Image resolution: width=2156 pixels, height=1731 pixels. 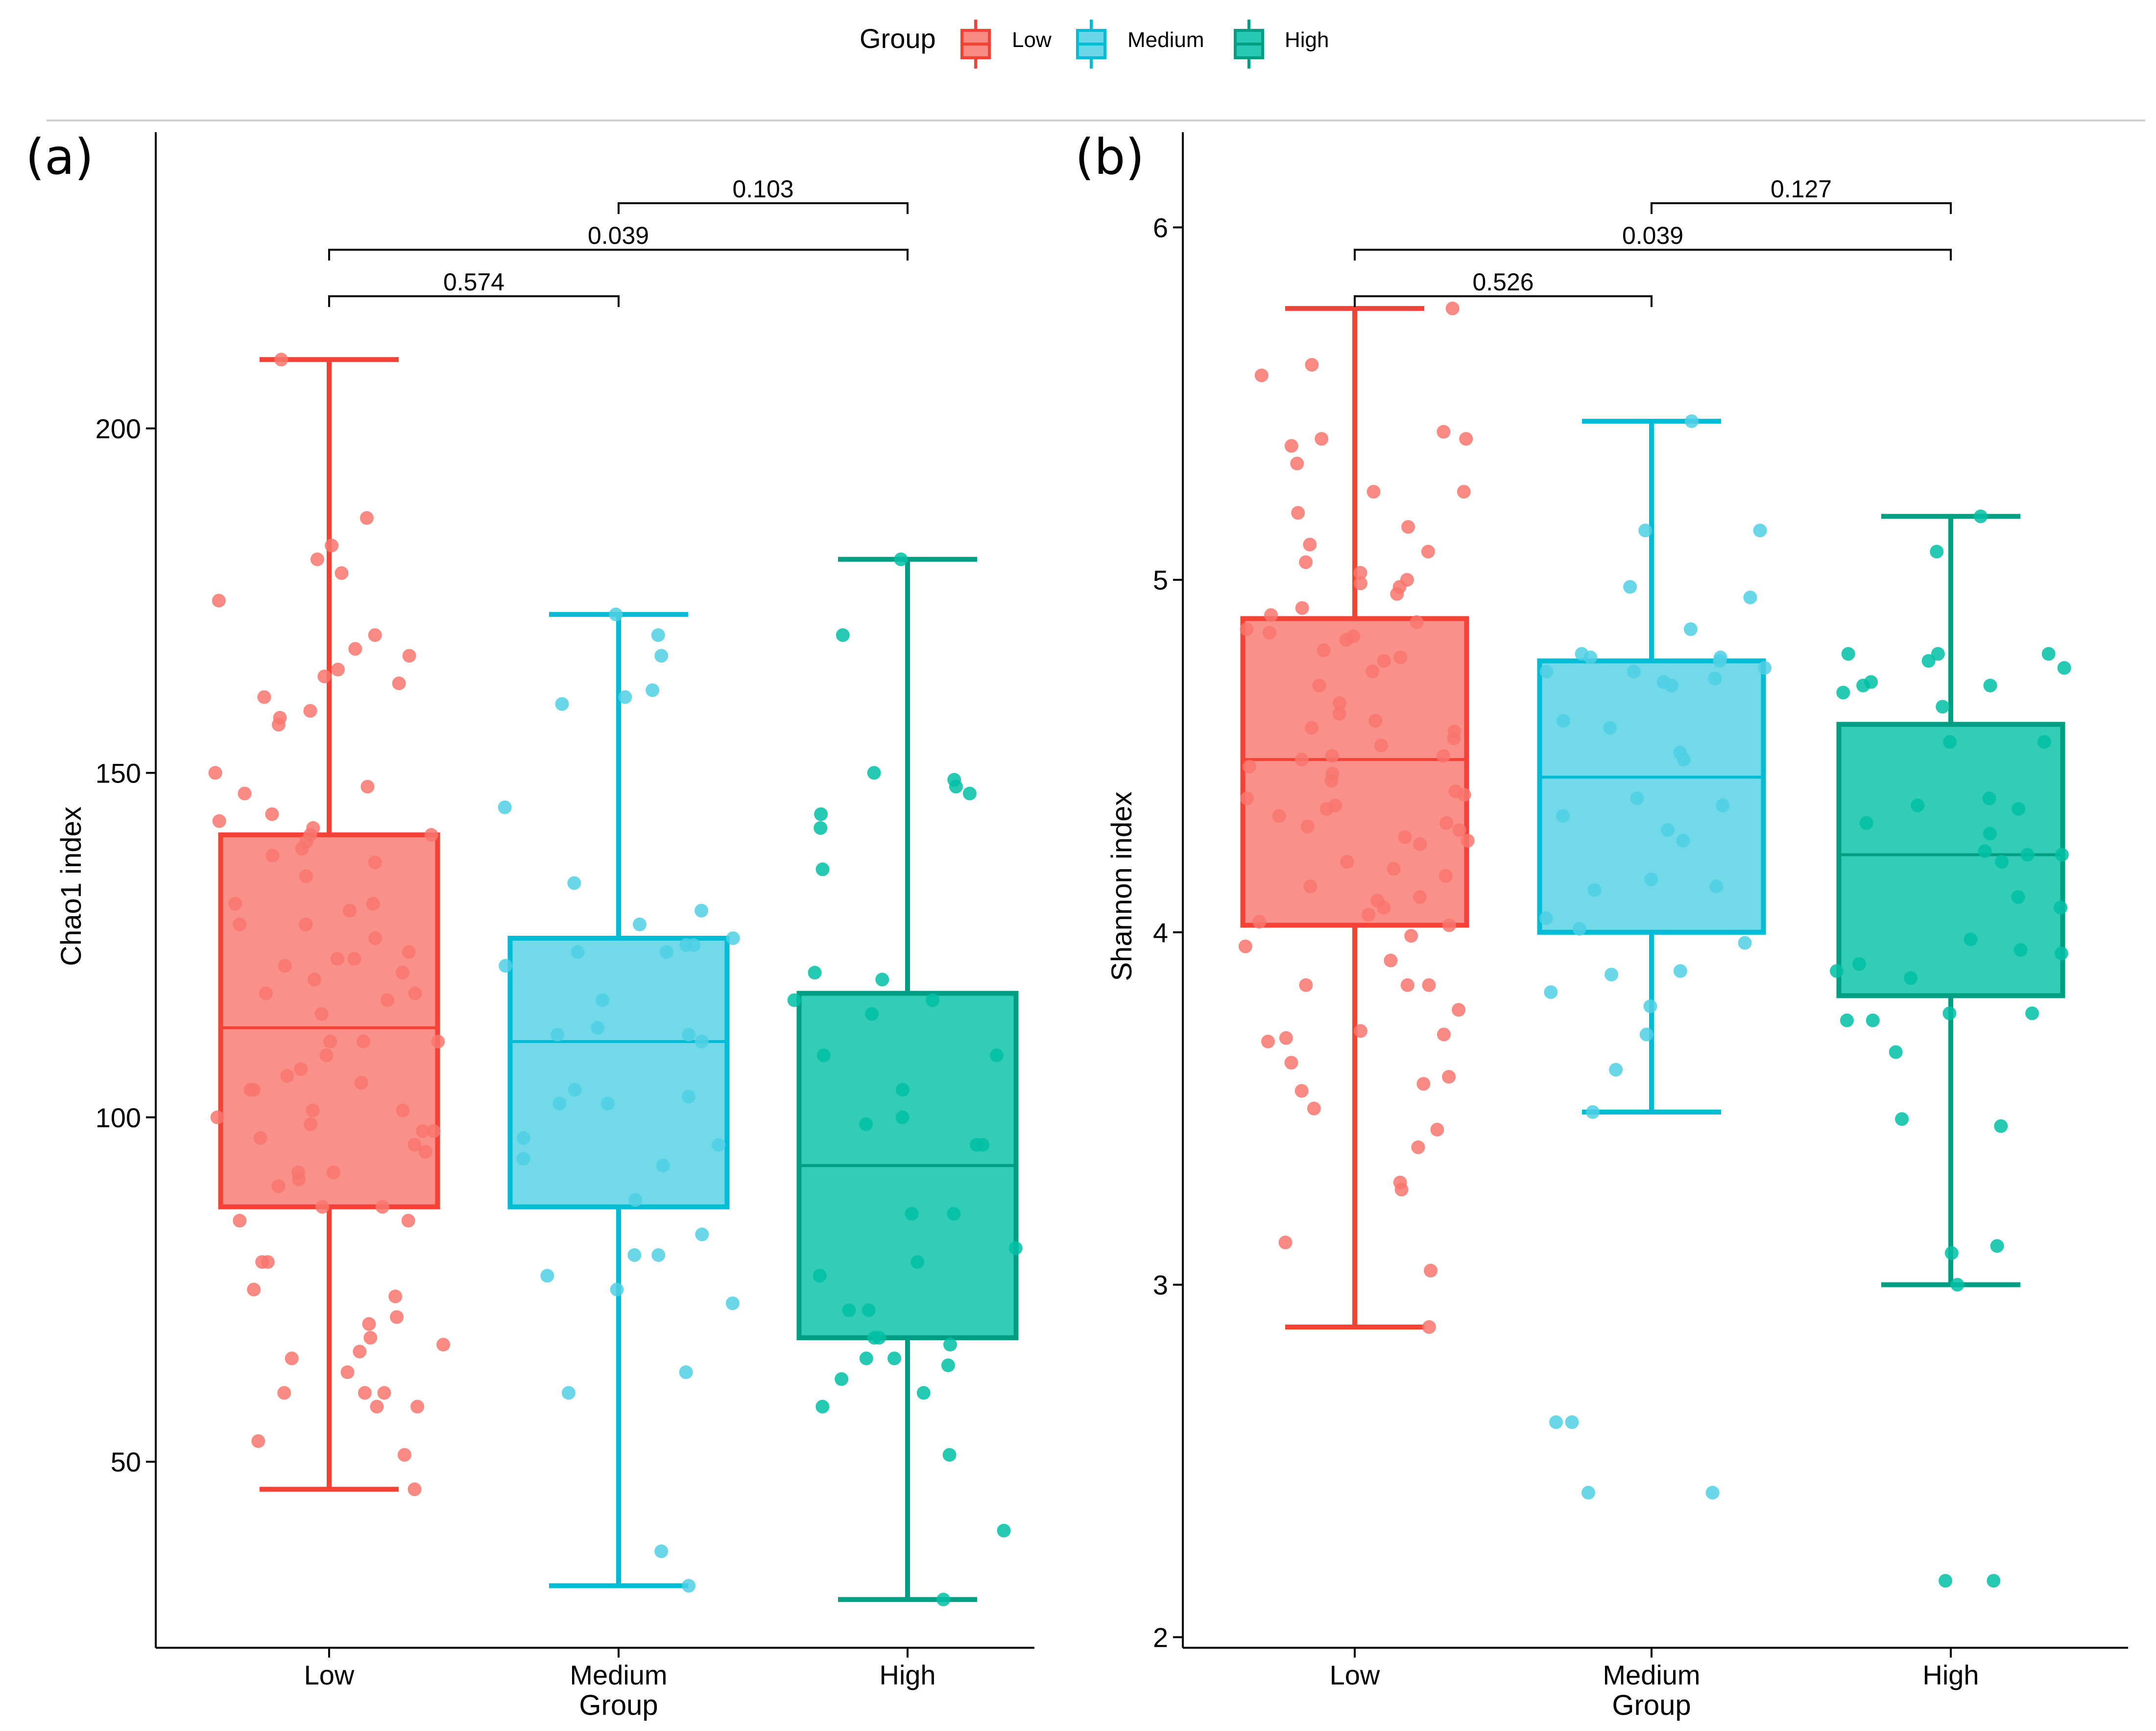 I want to click on significance-bracket: 0.039, so click(x=618, y=241).